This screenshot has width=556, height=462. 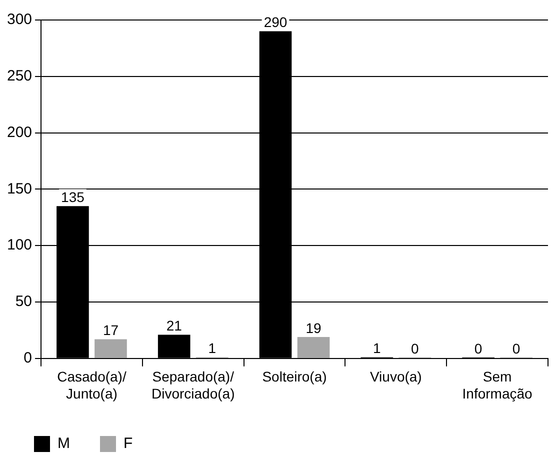 What do you see at coordinates (128, 443) in the screenshot?
I see `legend-label: F` at bounding box center [128, 443].